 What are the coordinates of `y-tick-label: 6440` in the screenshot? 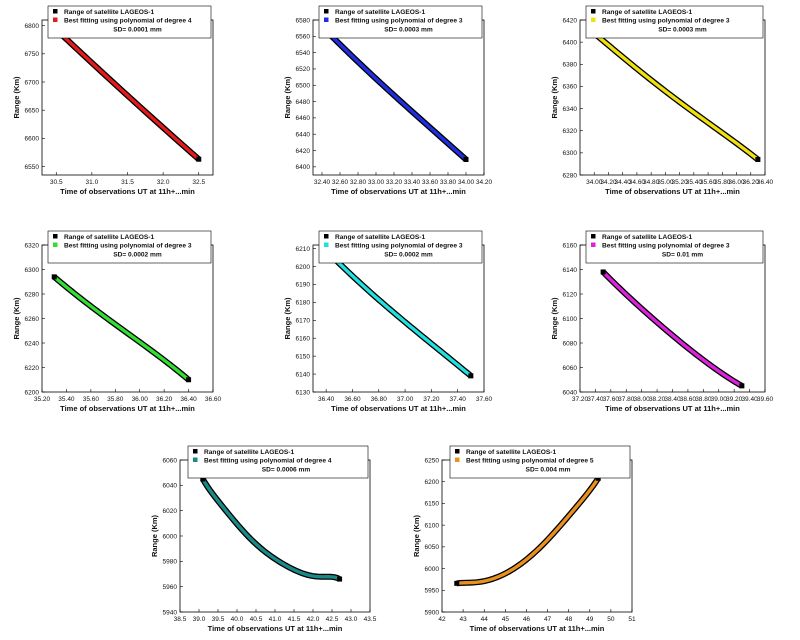 It's located at (303, 135).